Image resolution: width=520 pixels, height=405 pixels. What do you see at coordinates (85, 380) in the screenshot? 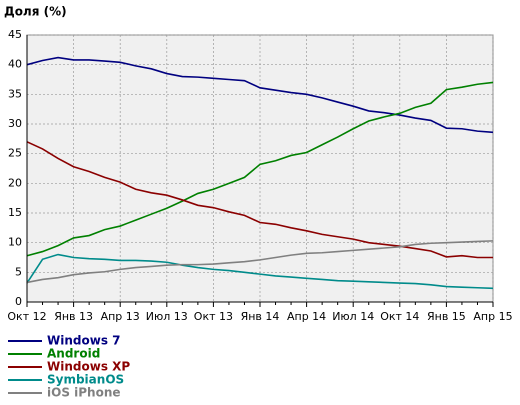
I see `legend-label: SymbianOS` at bounding box center [85, 380].